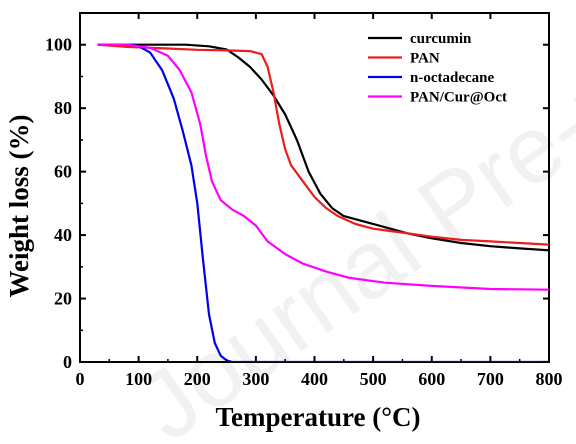 The image size is (576, 444). I want to click on legend-label-n-octadecane: n-octadecane, so click(452, 78).